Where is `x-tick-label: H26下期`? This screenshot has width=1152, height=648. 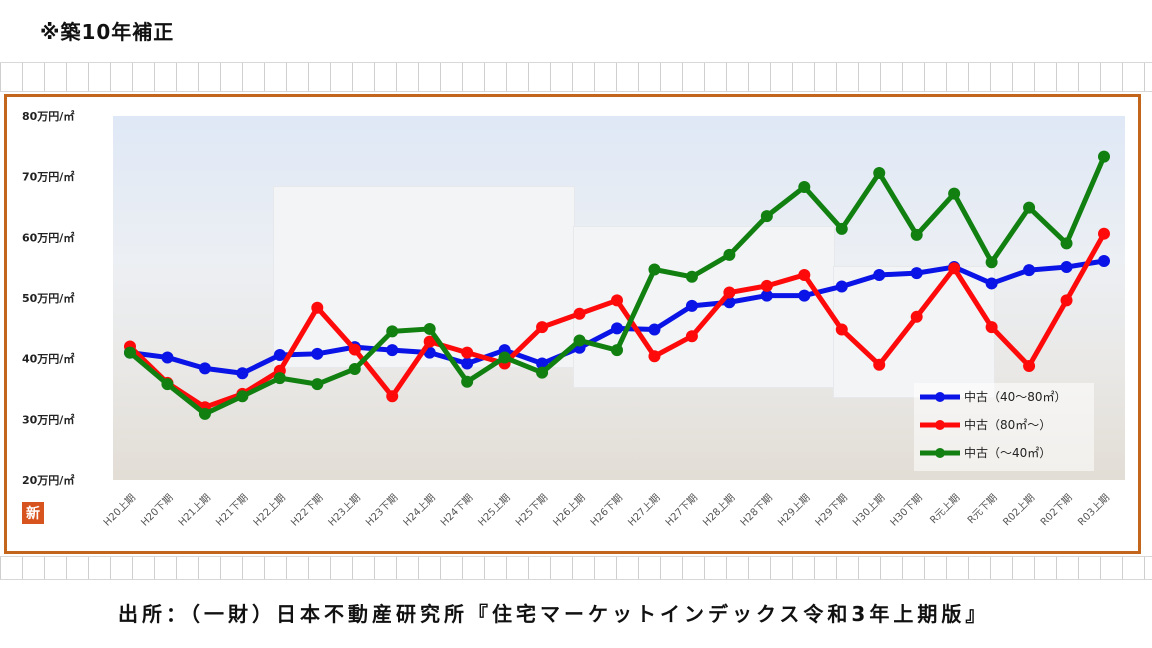 x-tick-label: H26下期 is located at coordinates (606, 510).